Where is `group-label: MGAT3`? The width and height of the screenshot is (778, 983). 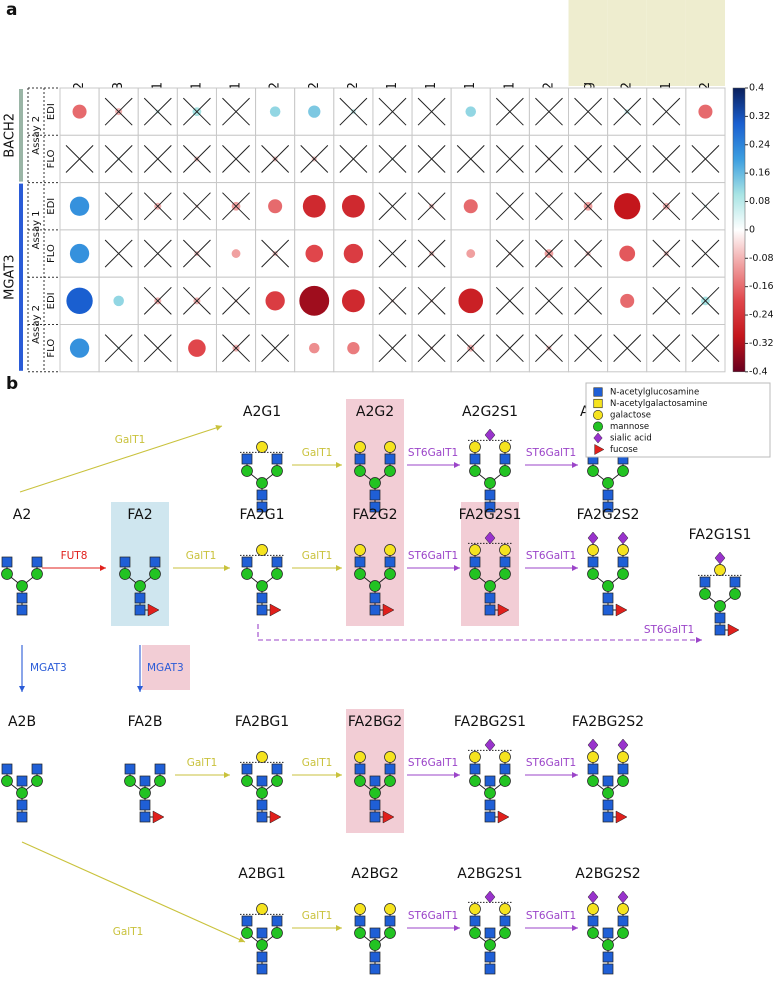 group-label: MGAT3 is located at coordinates (10, 277).